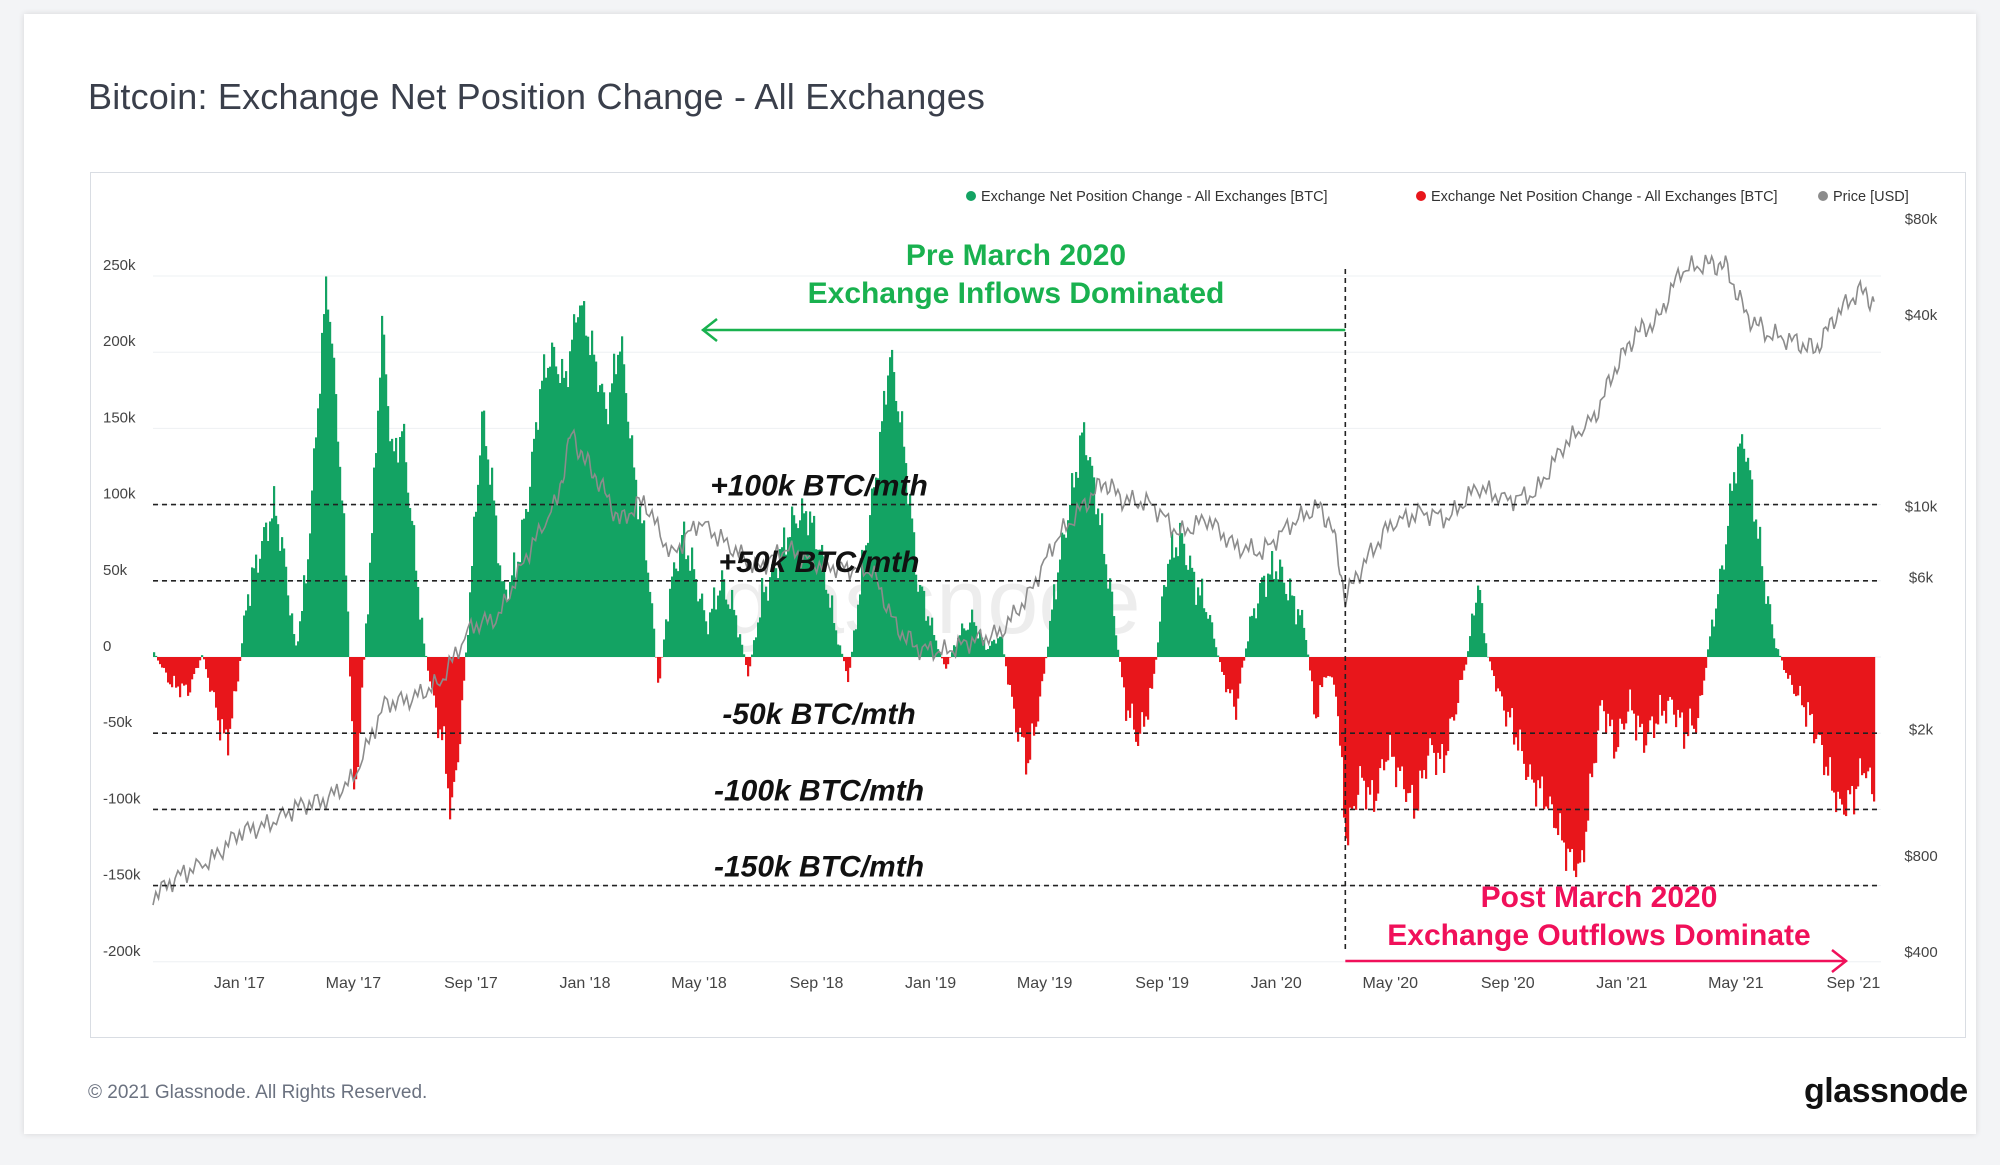  I want to click on annotation-post-line2: Exchange Outflows Dominate, so click(1598, 935).